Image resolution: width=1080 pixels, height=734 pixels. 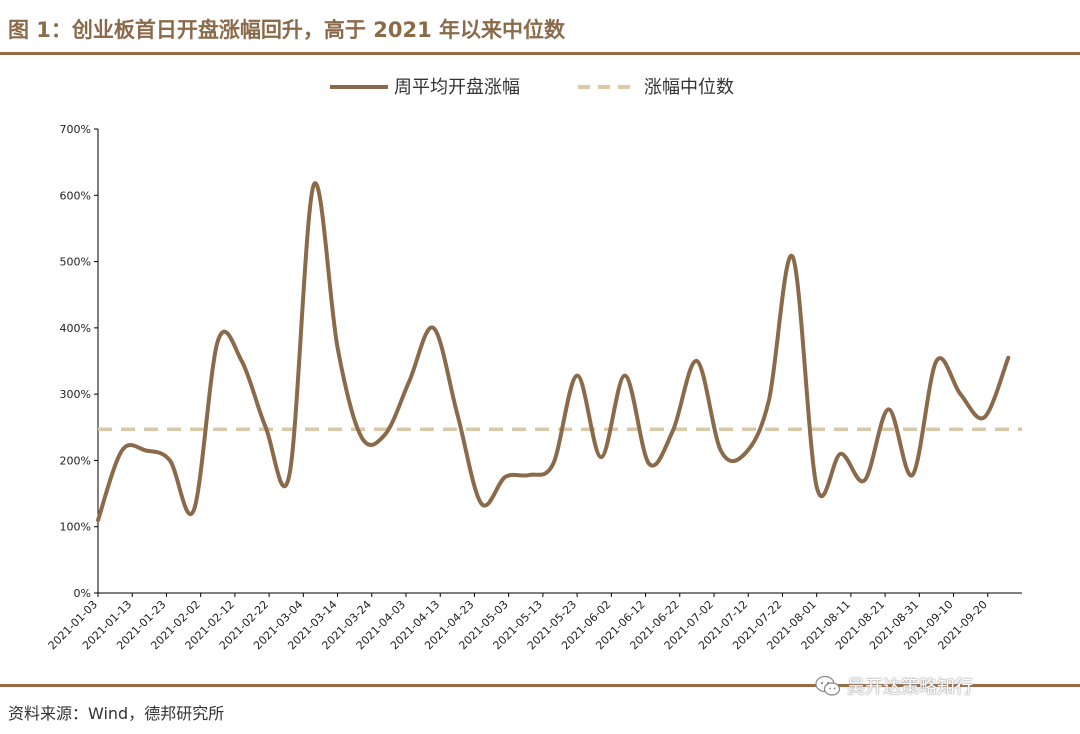 What do you see at coordinates (457, 87) in the screenshot?
I see `legend-label-weekly: 周平均开盘涨幅` at bounding box center [457, 87].